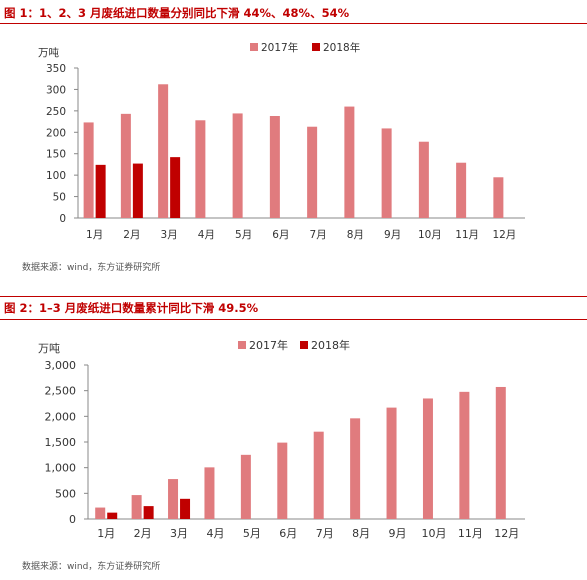 The height and width of the screenshot is (580, 587). Describe the element at coordinates (56, 69) in the screenshot. I see `y-tick-label: 350` at that location.